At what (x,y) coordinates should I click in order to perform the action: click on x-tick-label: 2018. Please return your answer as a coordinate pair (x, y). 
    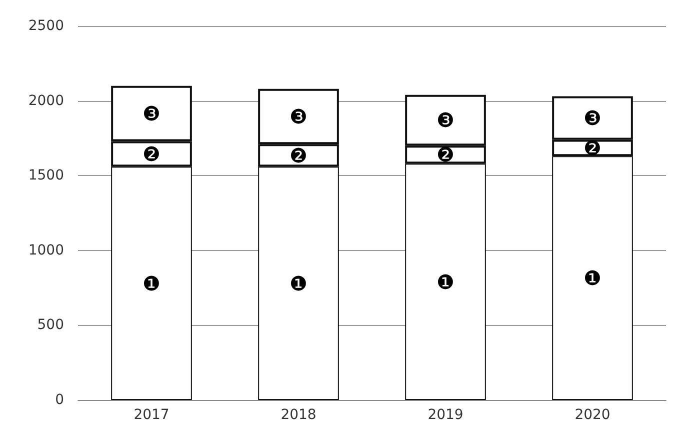
    Looking at the image, I should click on (298, 415).